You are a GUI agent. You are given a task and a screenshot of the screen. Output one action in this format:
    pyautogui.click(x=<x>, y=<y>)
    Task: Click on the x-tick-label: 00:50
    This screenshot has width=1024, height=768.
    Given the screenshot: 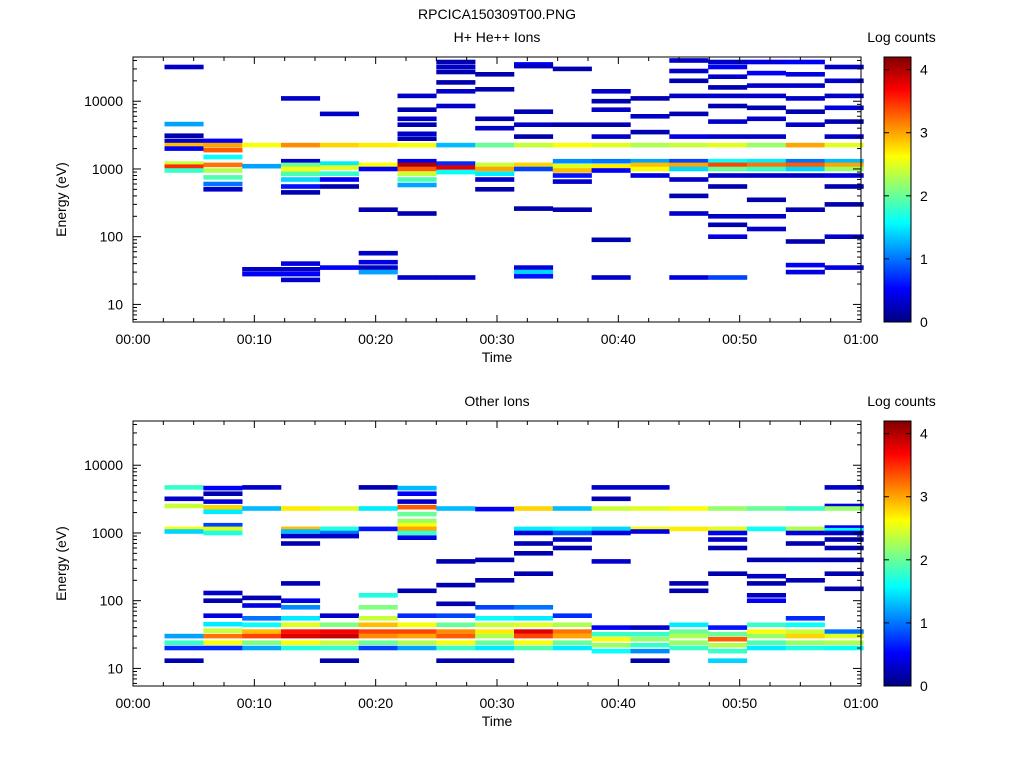 What is the action you would take?
    pyautogui.click(x=739, y=703)
    